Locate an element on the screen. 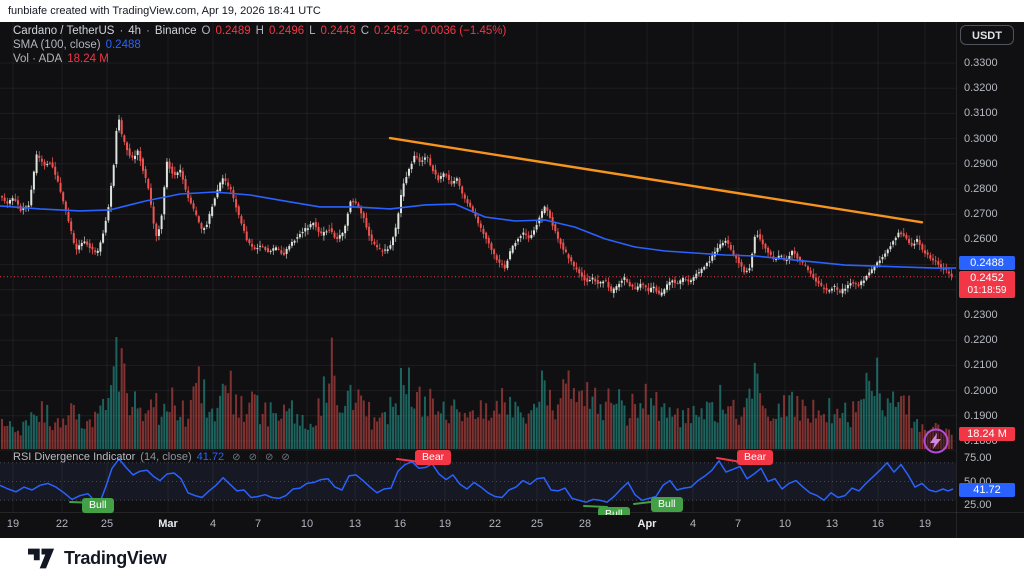  time-axis-label: Mar is located at coordinates (168, 524).